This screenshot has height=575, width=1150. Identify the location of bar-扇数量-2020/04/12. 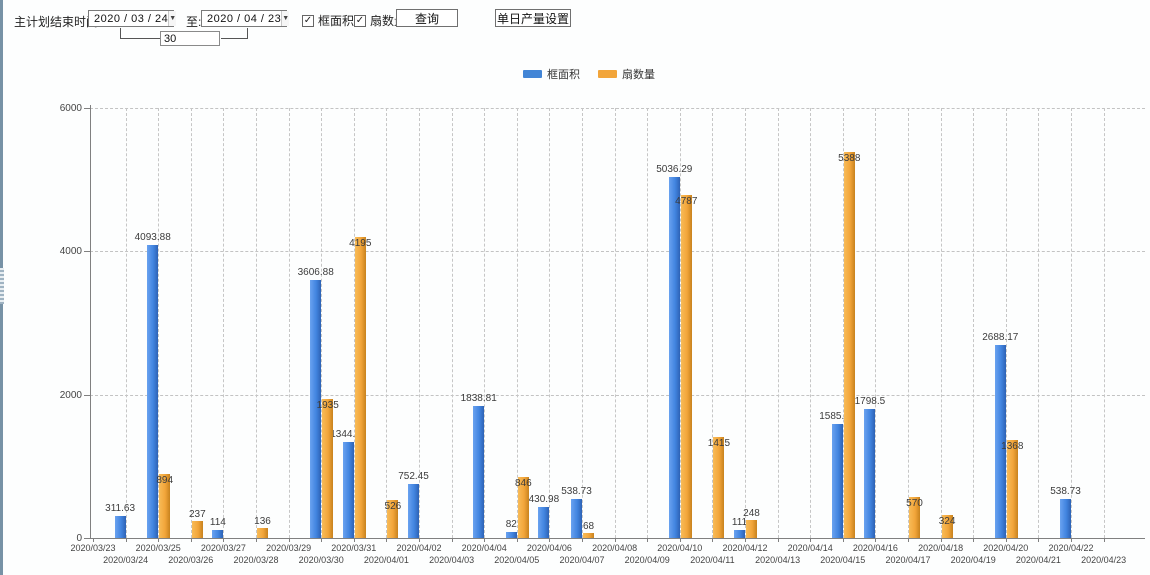
(751, 529).